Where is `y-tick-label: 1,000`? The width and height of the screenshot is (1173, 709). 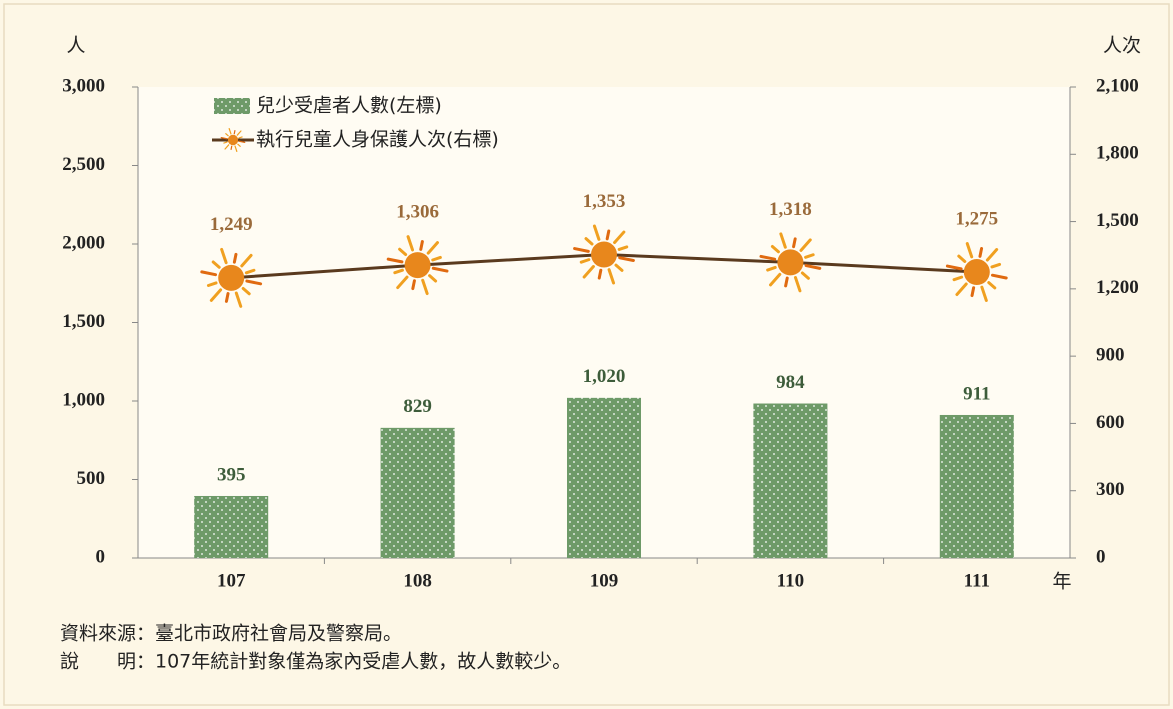
y-tick-label: 1,000 is located at coordinates (83, 399).